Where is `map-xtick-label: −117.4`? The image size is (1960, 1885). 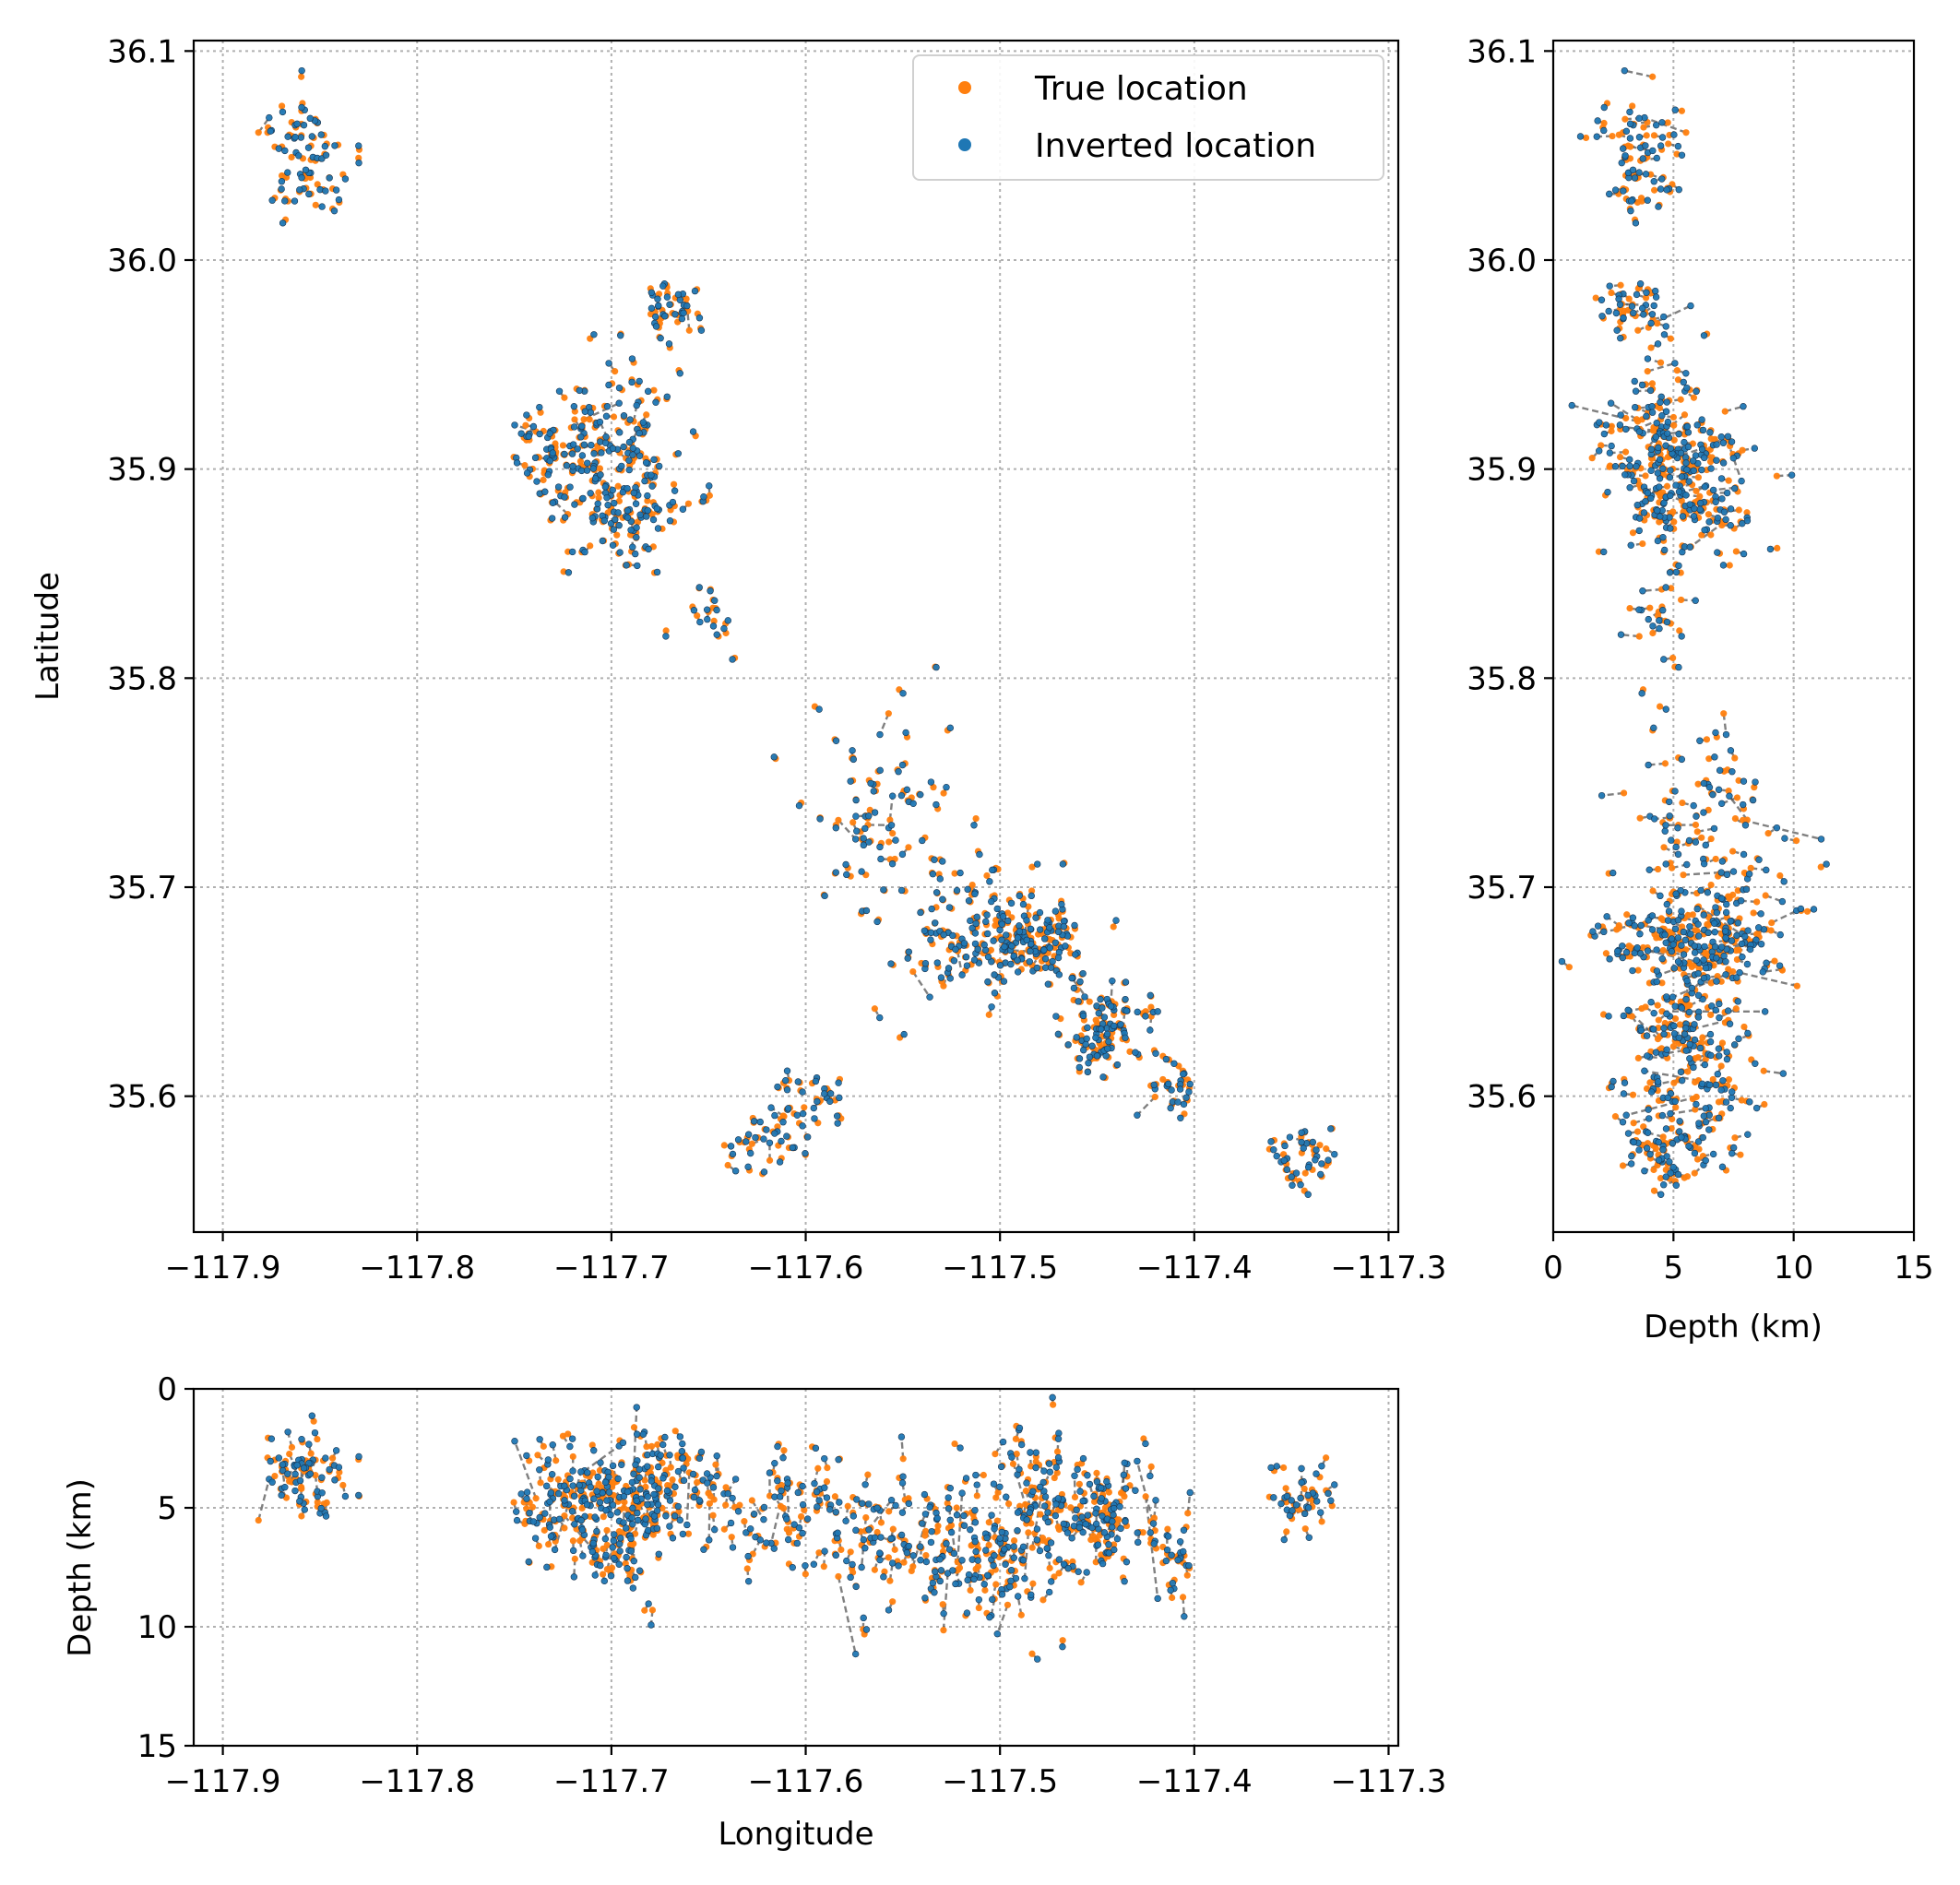 map-xtick-label: −117.4 is located at coordinates (1194, 1268).